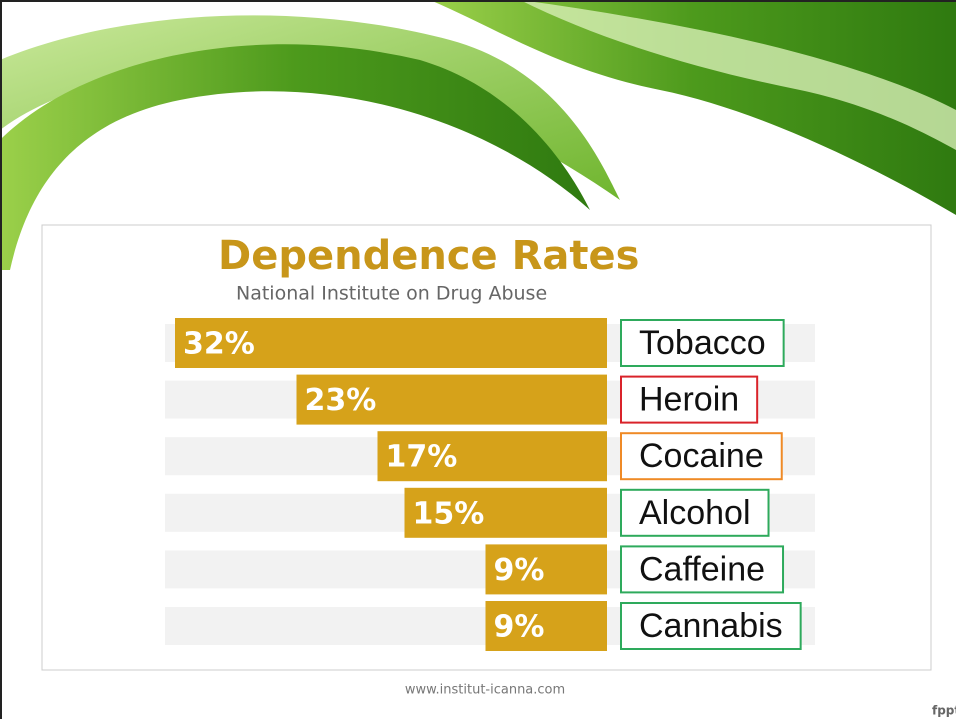  Describe the element at coordinates (341, 400) in the screenshot. I see `value-label: 23%` at that location.